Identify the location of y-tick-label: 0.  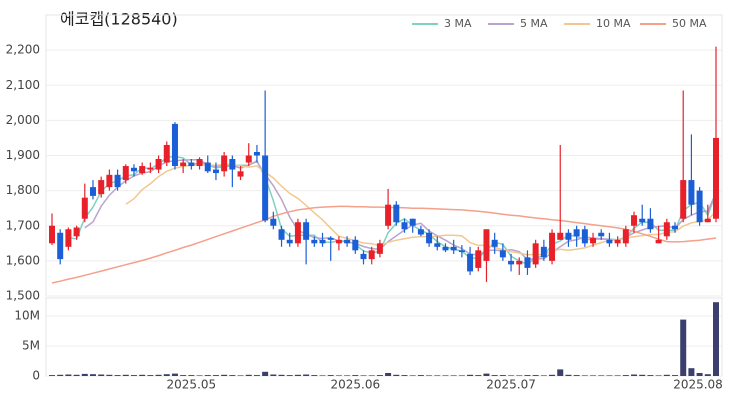
(36, 376).